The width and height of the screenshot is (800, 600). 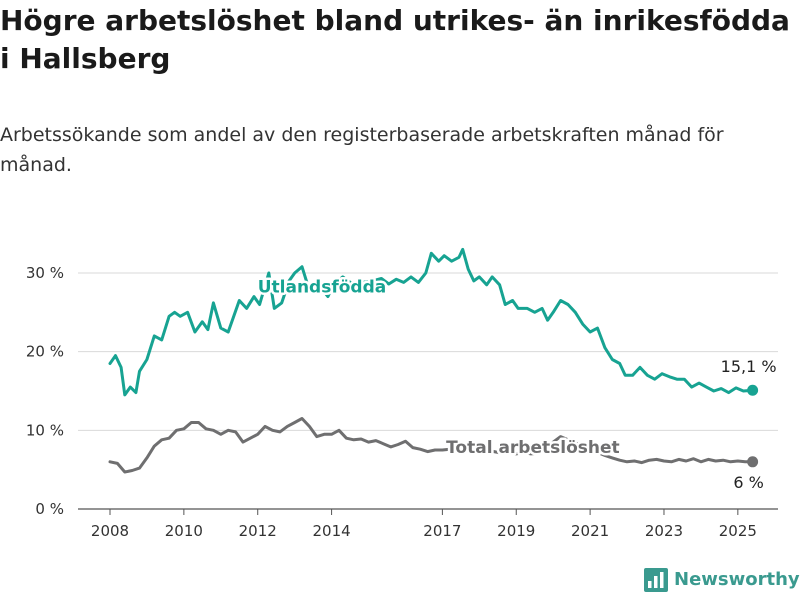 What do you see at coordinates (664, 531) in the screenshot?
I see `x-tick-label: 2023` at bounding box center [664, 531].